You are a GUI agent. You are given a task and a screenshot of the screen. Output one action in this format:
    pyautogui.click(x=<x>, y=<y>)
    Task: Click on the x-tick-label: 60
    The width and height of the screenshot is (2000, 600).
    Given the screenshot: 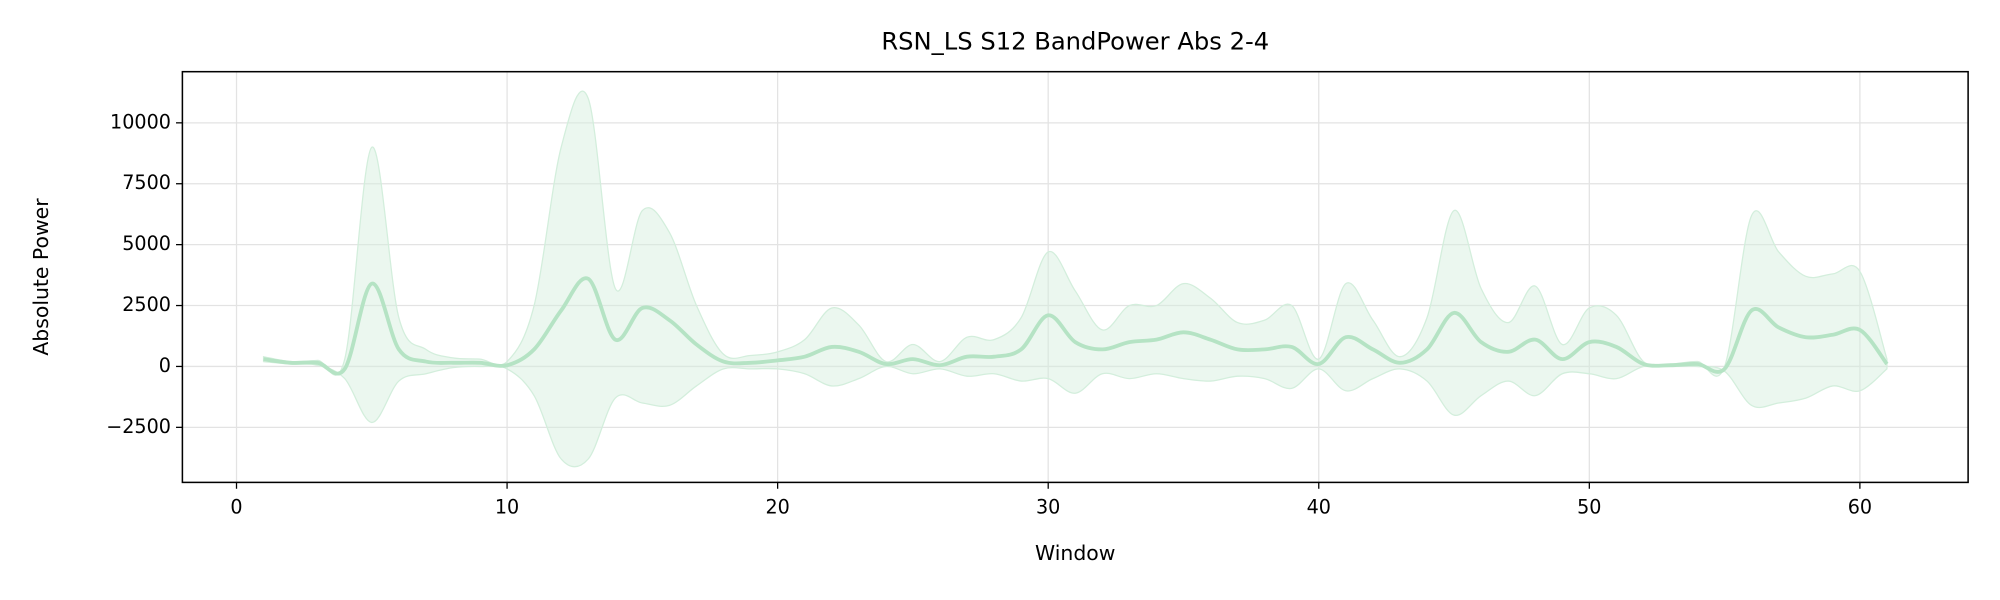 What is the action you would take?
    pyautogui.click(x=1860, y=506)
    